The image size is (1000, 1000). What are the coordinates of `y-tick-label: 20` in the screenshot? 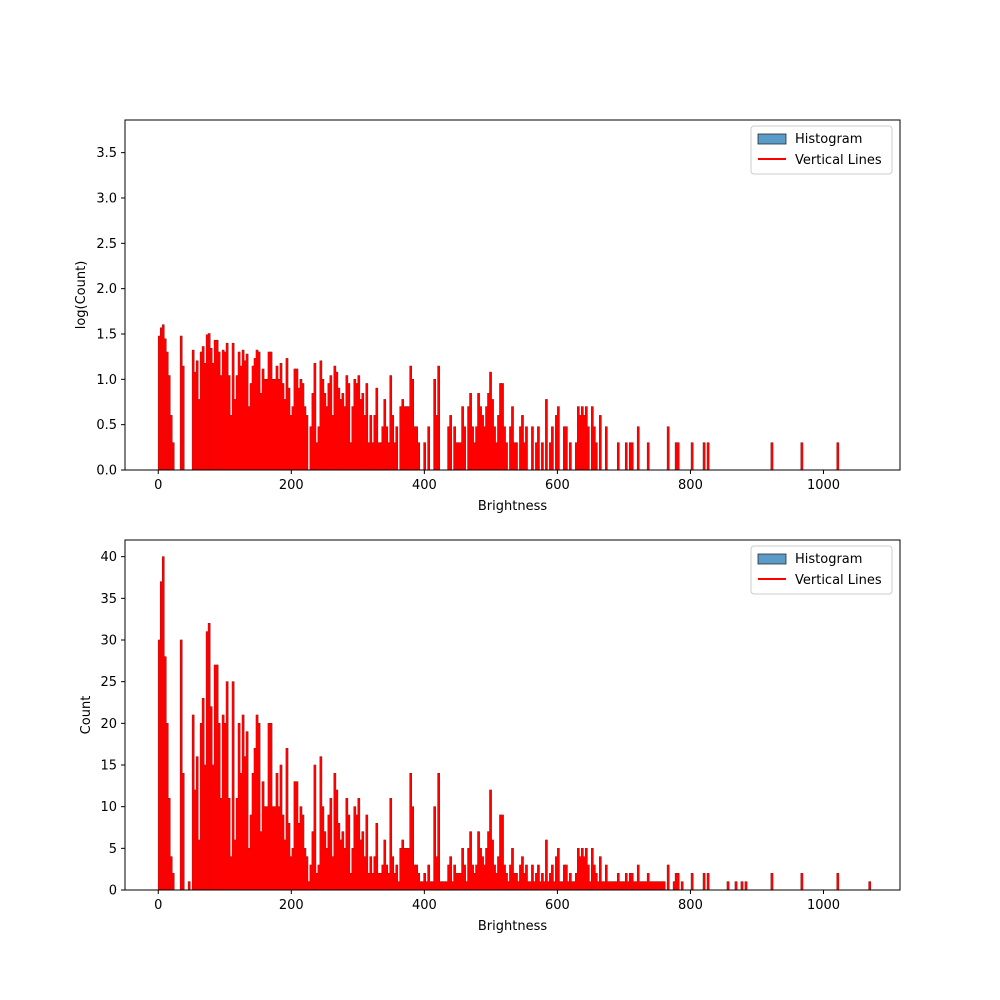 It's located at (108, 724).